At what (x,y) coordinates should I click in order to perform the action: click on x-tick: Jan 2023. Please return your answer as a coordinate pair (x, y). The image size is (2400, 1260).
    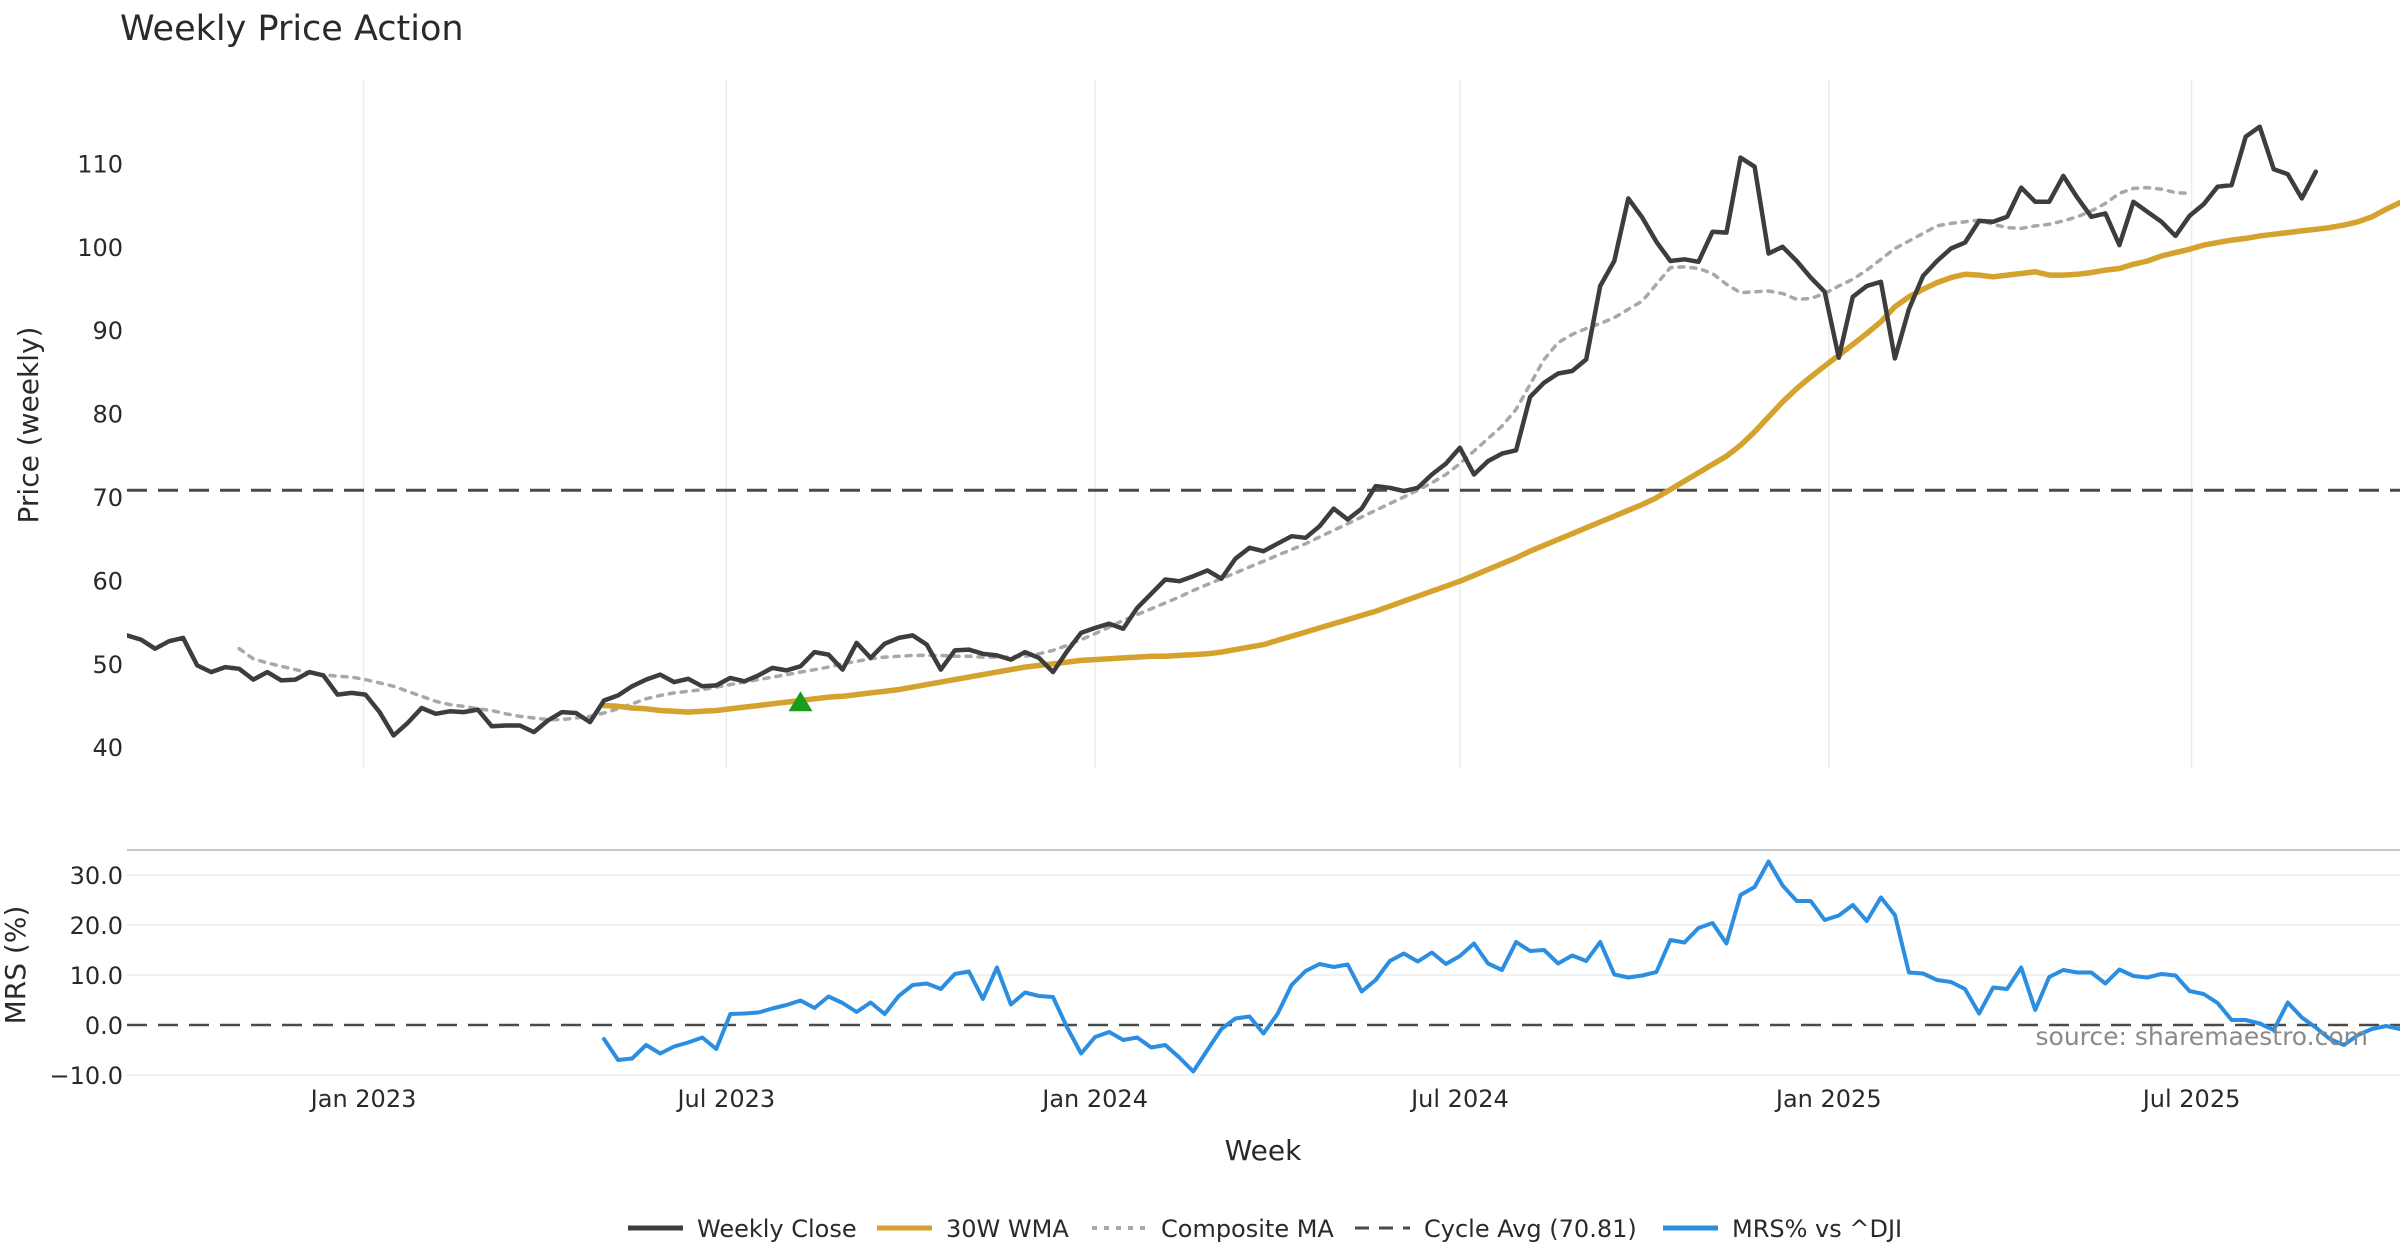
    Looking at the image, I should click on (363, 1099).